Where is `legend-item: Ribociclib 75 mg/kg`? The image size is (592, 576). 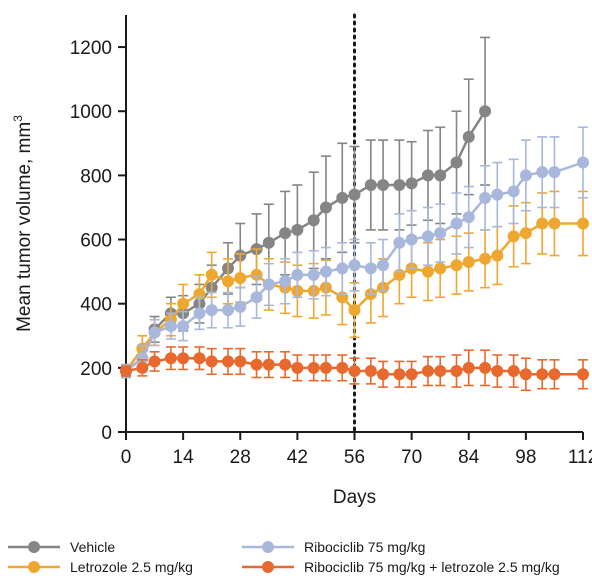
legend-item: Ribociclib 75 mg/kg is located at coordinates (333, 547).